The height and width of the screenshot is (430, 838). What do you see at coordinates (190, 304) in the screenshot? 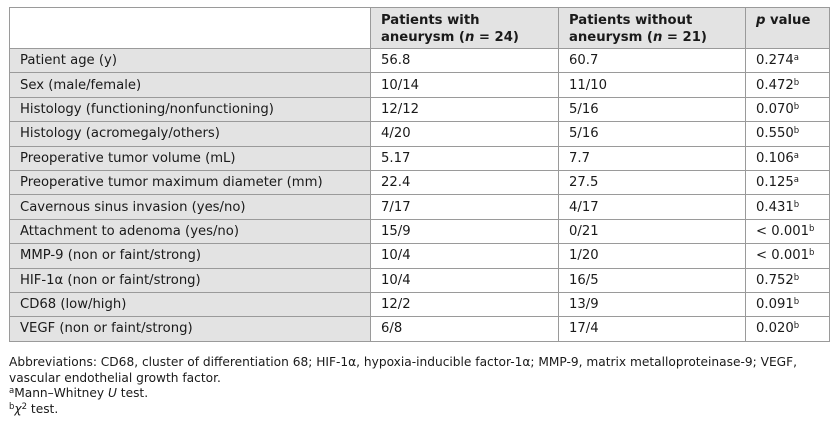
I see `row-label: CD68 (low/high)` at bounding box center [190, 304].